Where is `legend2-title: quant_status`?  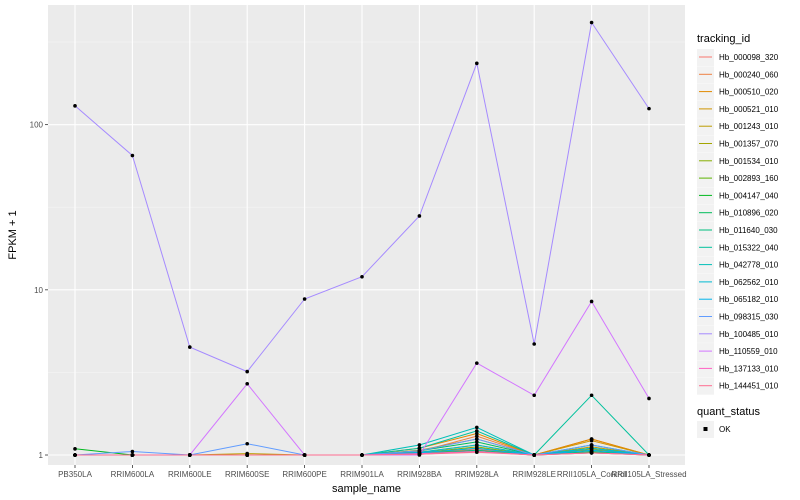 legend2-title: quant_status is located at coordinates (728, 412).